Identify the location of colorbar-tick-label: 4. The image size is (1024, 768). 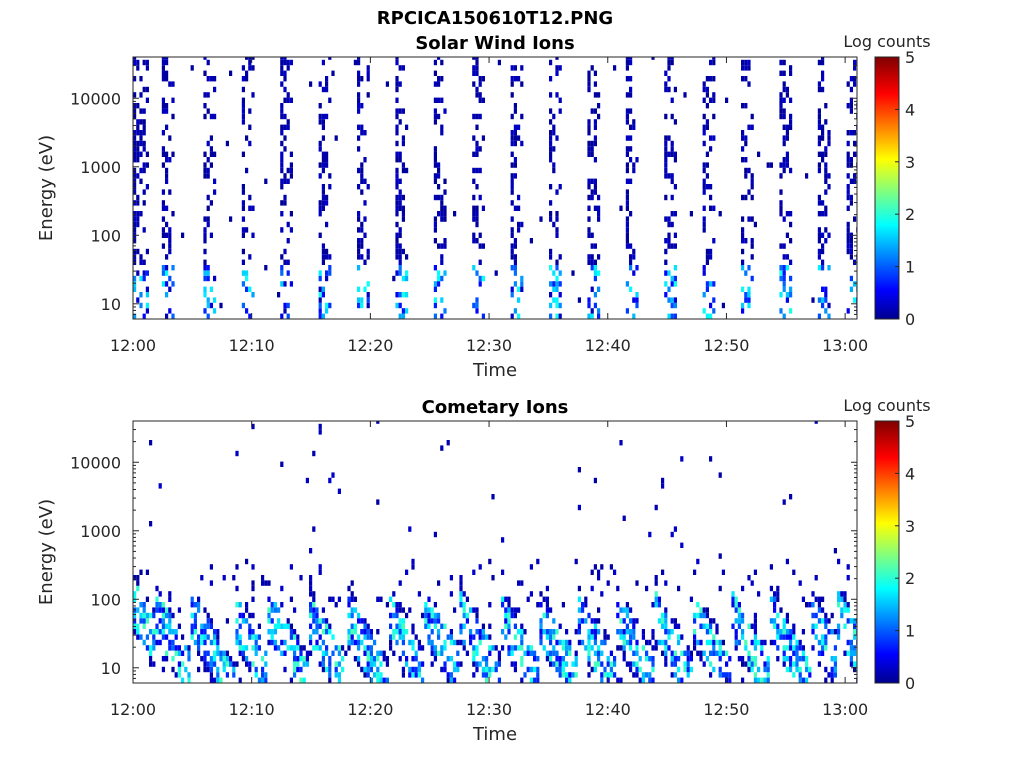
(910, 109).